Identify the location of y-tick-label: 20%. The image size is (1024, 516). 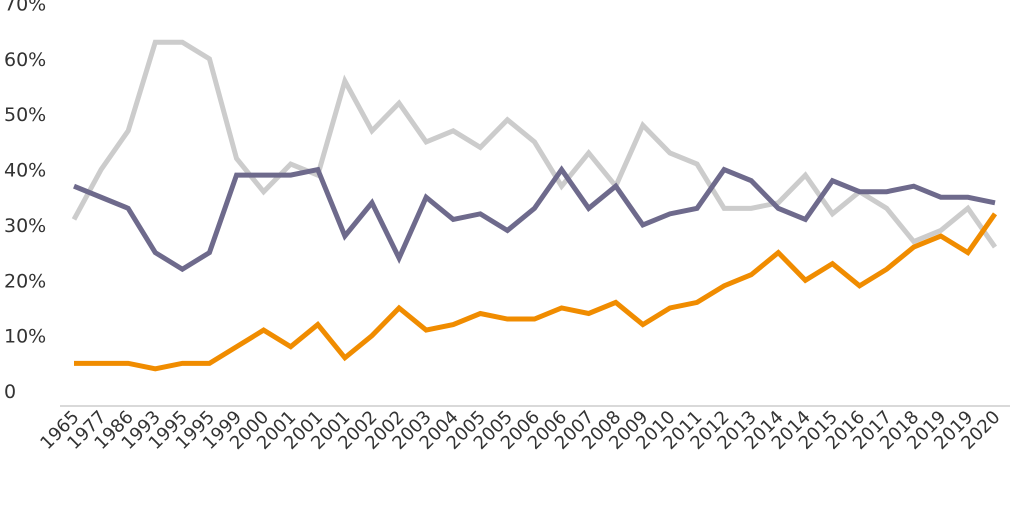
(25, 281).